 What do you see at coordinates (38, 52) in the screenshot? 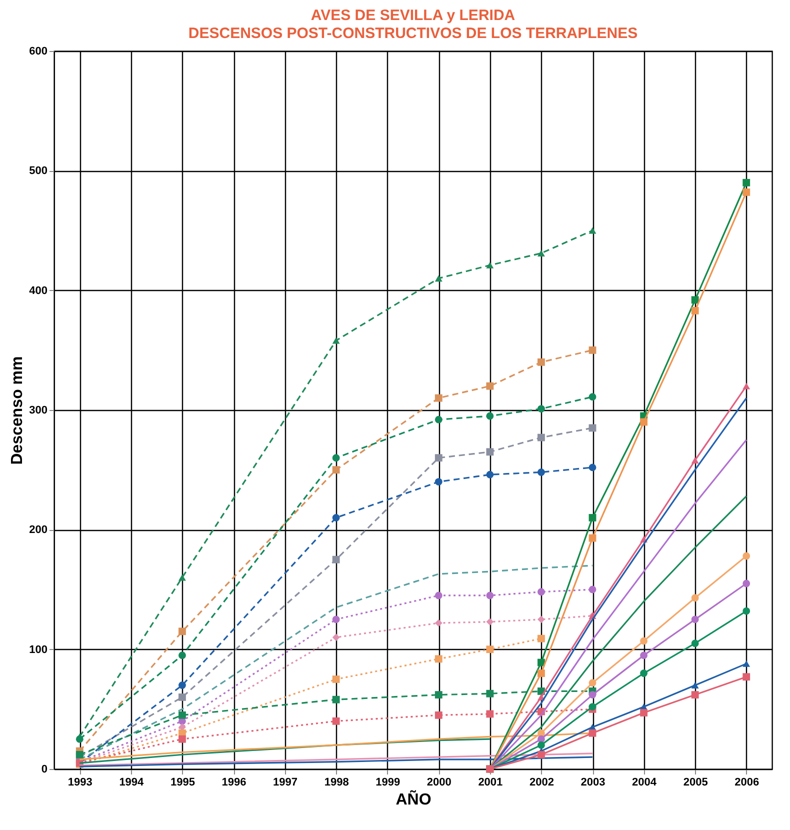
I see `y-tick-label: 600` at bounding box center [38, 52].